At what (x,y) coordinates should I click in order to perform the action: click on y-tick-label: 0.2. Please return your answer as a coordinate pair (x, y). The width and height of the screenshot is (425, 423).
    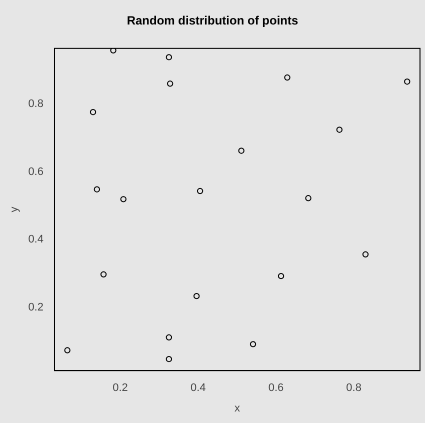
    Looking at the image, I should click on (36, 307).